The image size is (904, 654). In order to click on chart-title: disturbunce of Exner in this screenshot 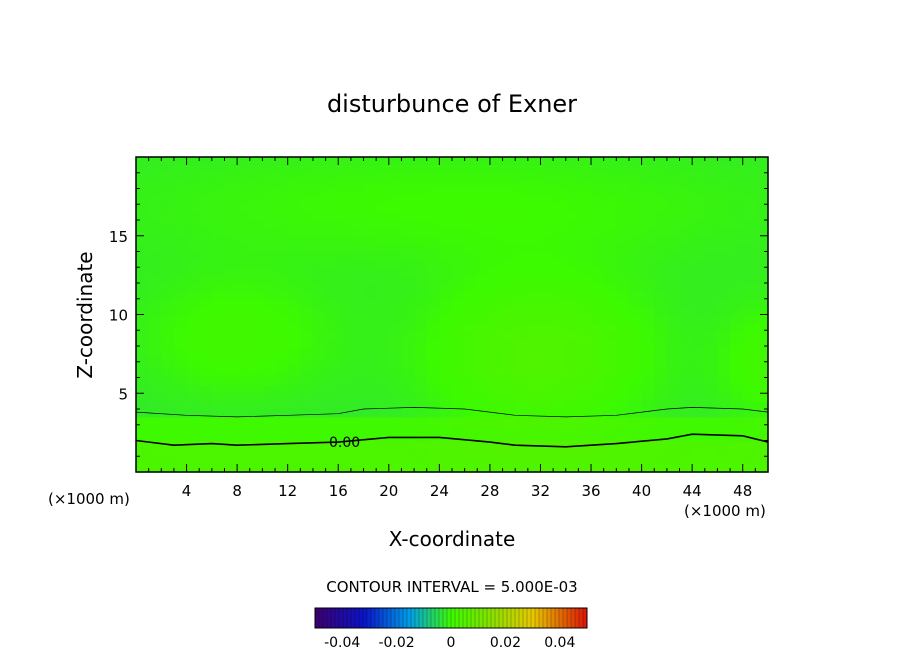, I will do `click(452, 104)`.